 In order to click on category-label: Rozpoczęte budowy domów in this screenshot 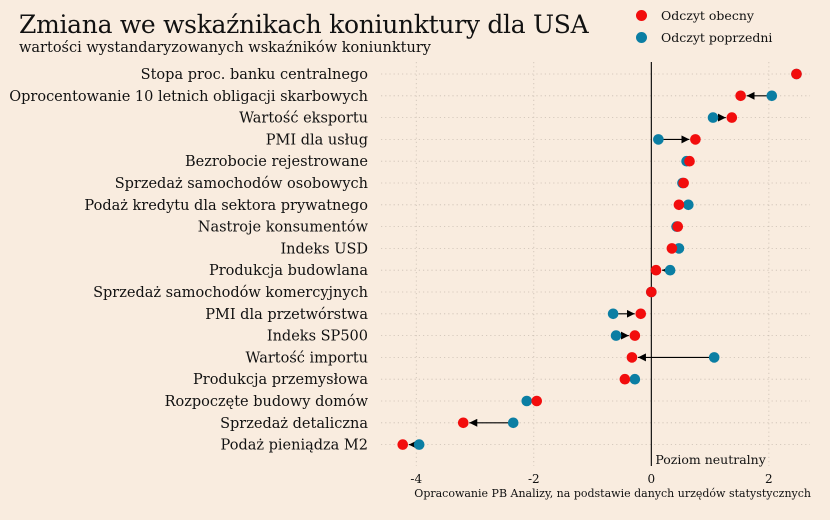, I will do `click(267, 402)`.